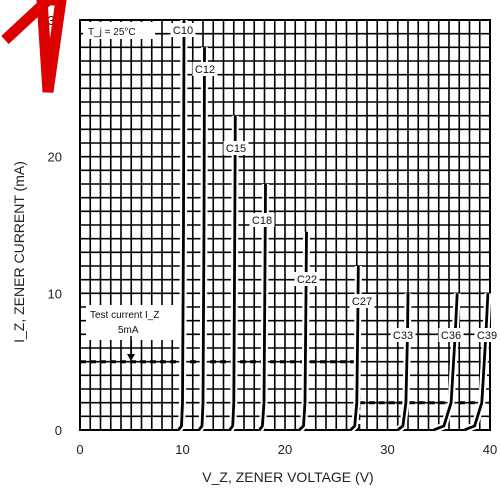  What do you see at coordinates (19, 252) in the screenshot?
I see `y-axis-label: I_Z, ZENER CURRENT (mA)` at bounding box center [19, 252].